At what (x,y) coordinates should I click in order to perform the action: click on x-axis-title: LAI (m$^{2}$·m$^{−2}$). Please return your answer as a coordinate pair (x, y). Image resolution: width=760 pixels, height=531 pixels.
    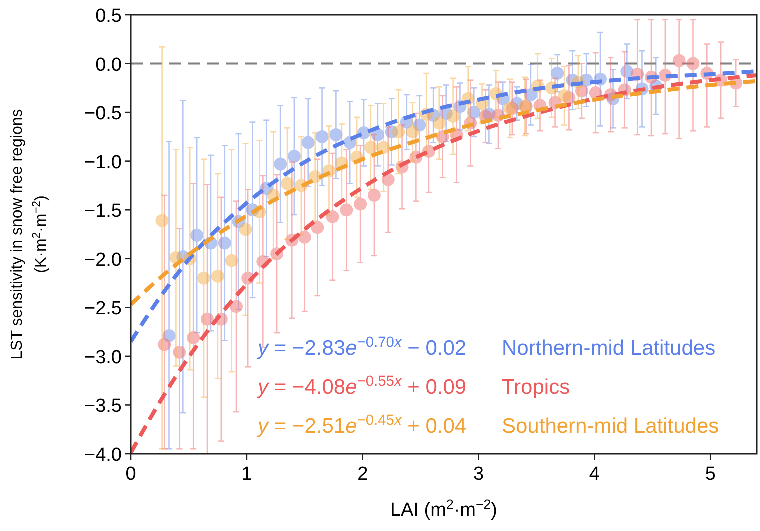
    Looking at the image, I should click on (444, 508).